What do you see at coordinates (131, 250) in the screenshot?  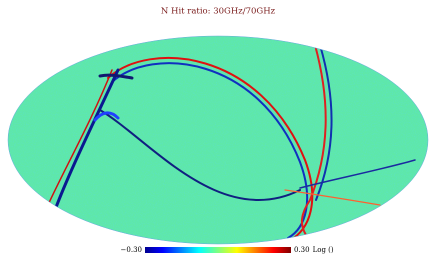 I see `colorbar-tick-label: −0.30` at bounding box center [131, 250].